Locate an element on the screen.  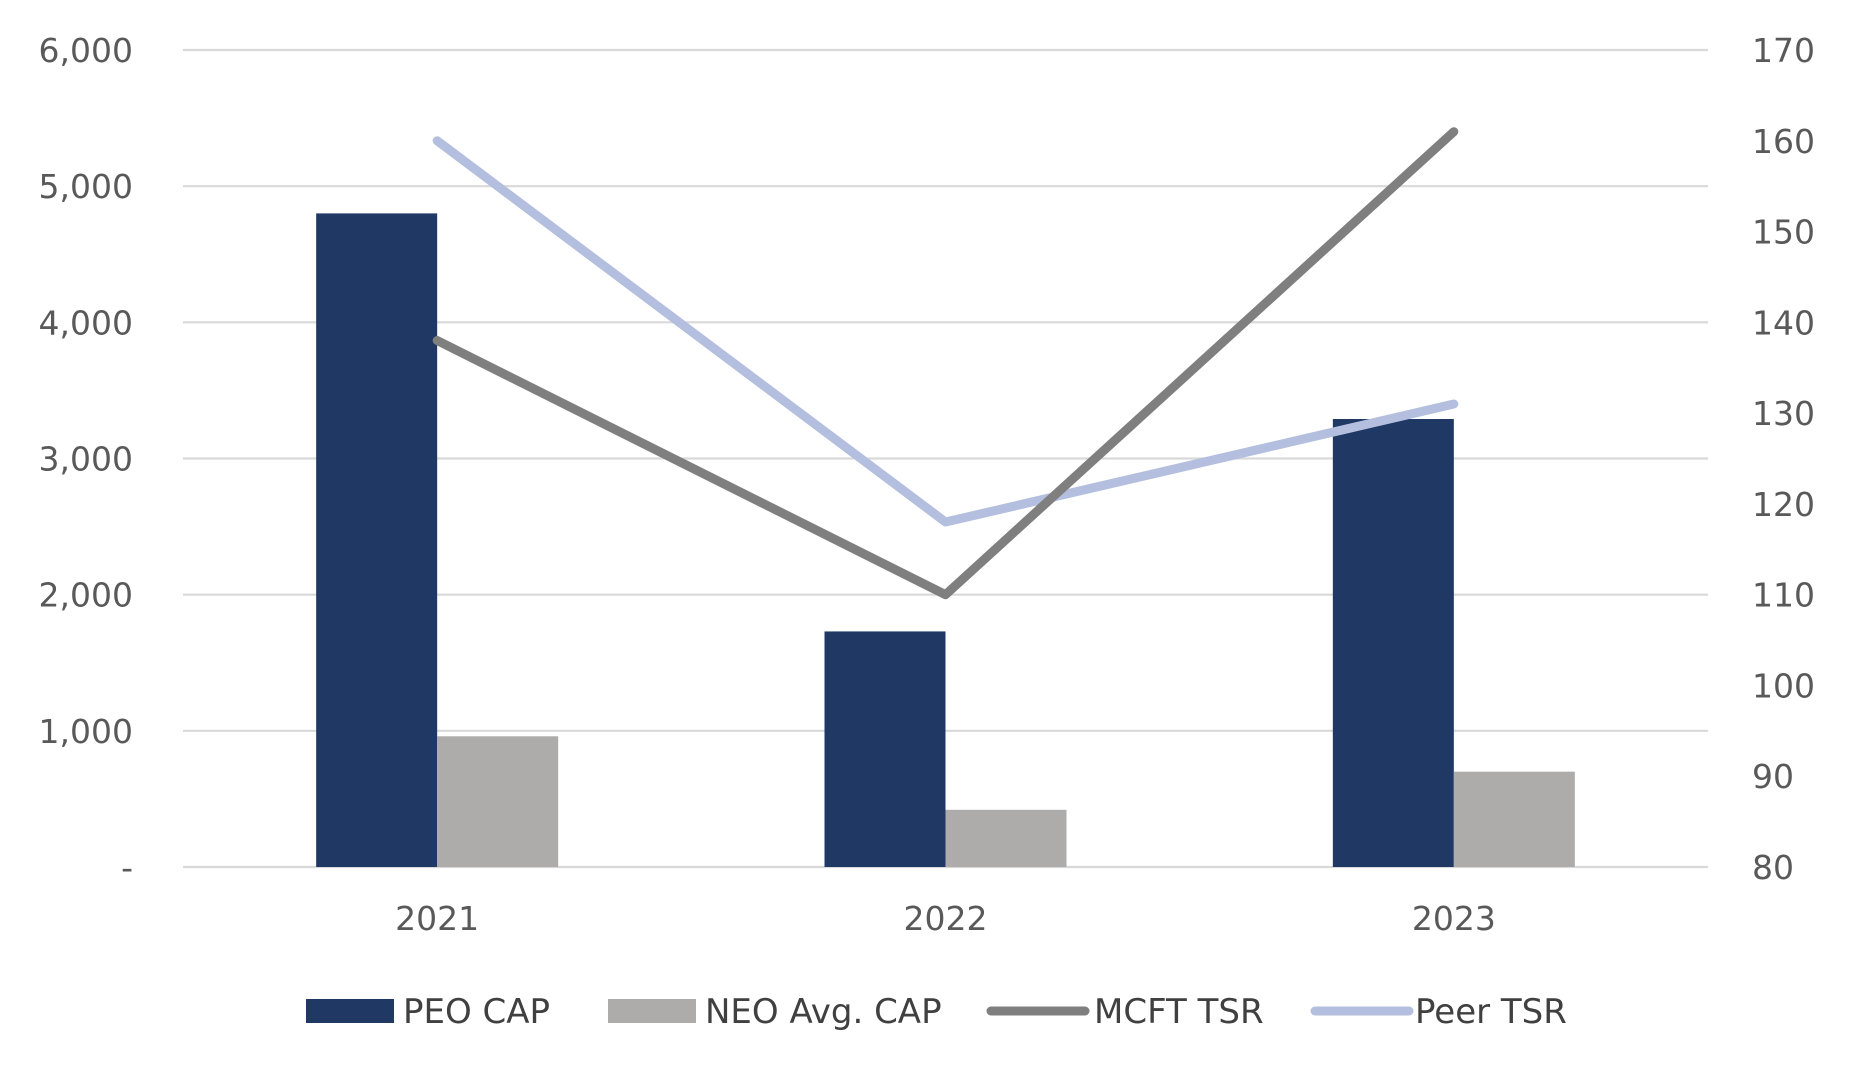
y2-tick-label: 90 is located at coordinates (1773, 776).